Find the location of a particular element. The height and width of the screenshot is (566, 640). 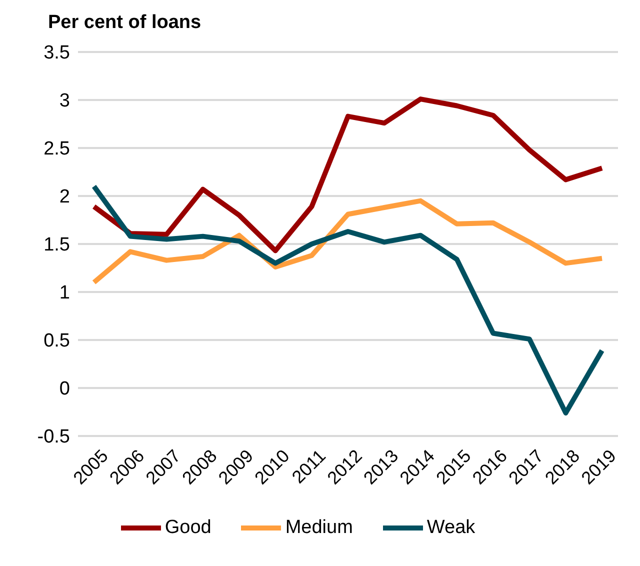

y-tick-label: 1.5 is located at coordinates (57, 245).